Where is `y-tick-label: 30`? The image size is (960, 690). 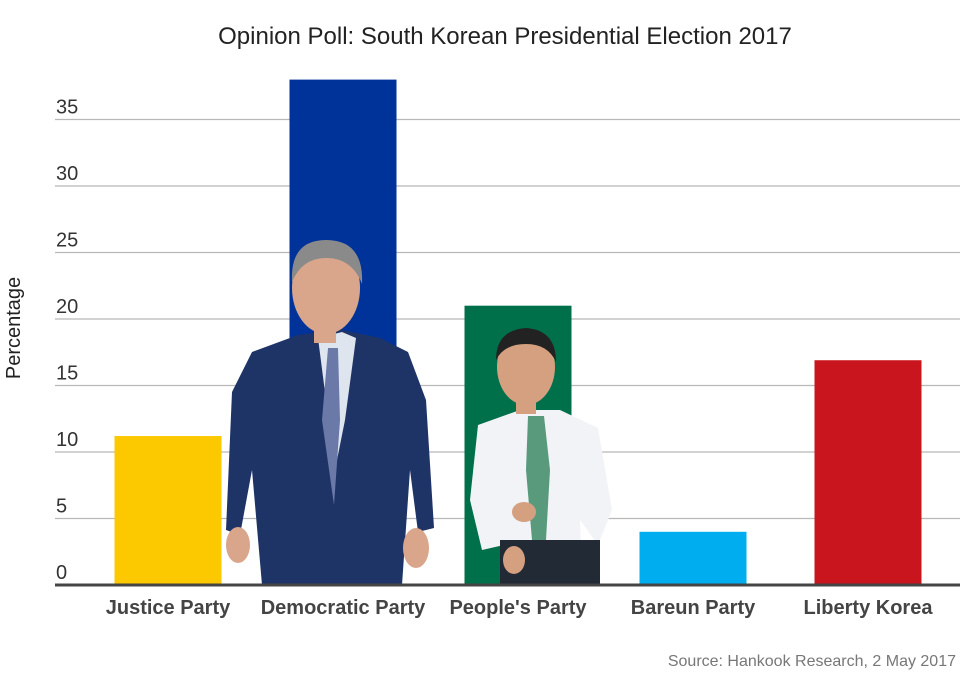 y-tick-label: 30 is located at coordinates (67, 174).